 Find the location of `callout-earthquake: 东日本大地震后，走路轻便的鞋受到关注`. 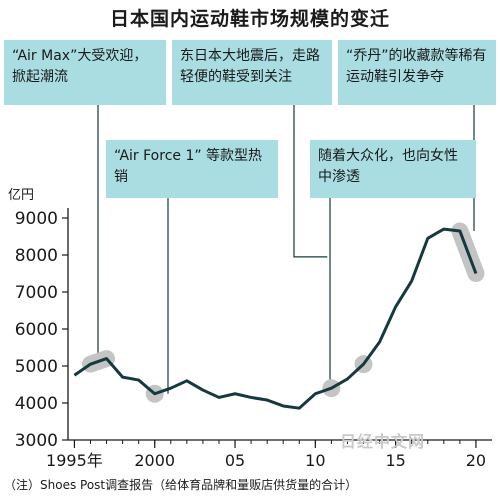

callout-earthquake: 东日本大地震后，走路轻便的鞋受到关注 is located at coordinates (252, 72).